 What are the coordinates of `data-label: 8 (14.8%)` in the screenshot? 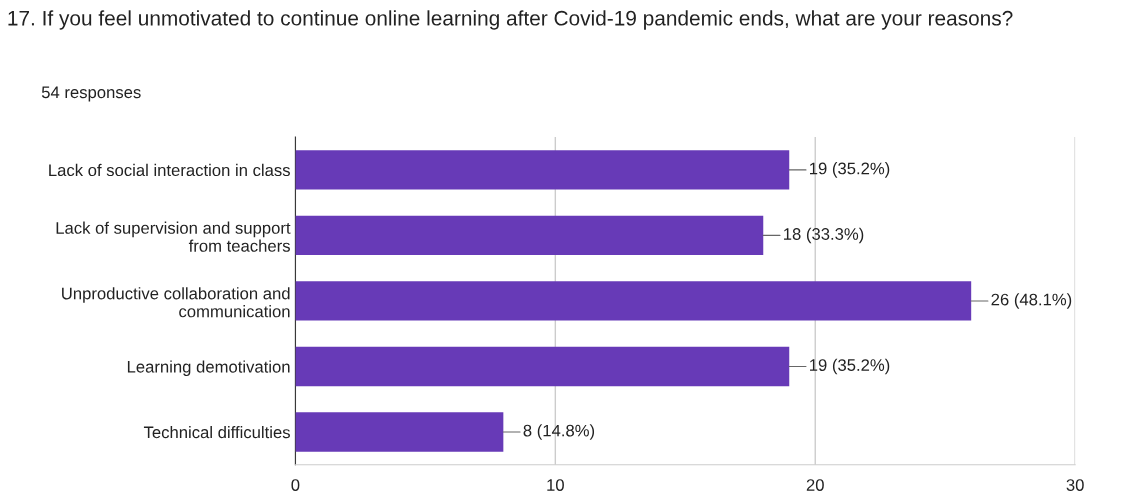 It's located at (559, 432).